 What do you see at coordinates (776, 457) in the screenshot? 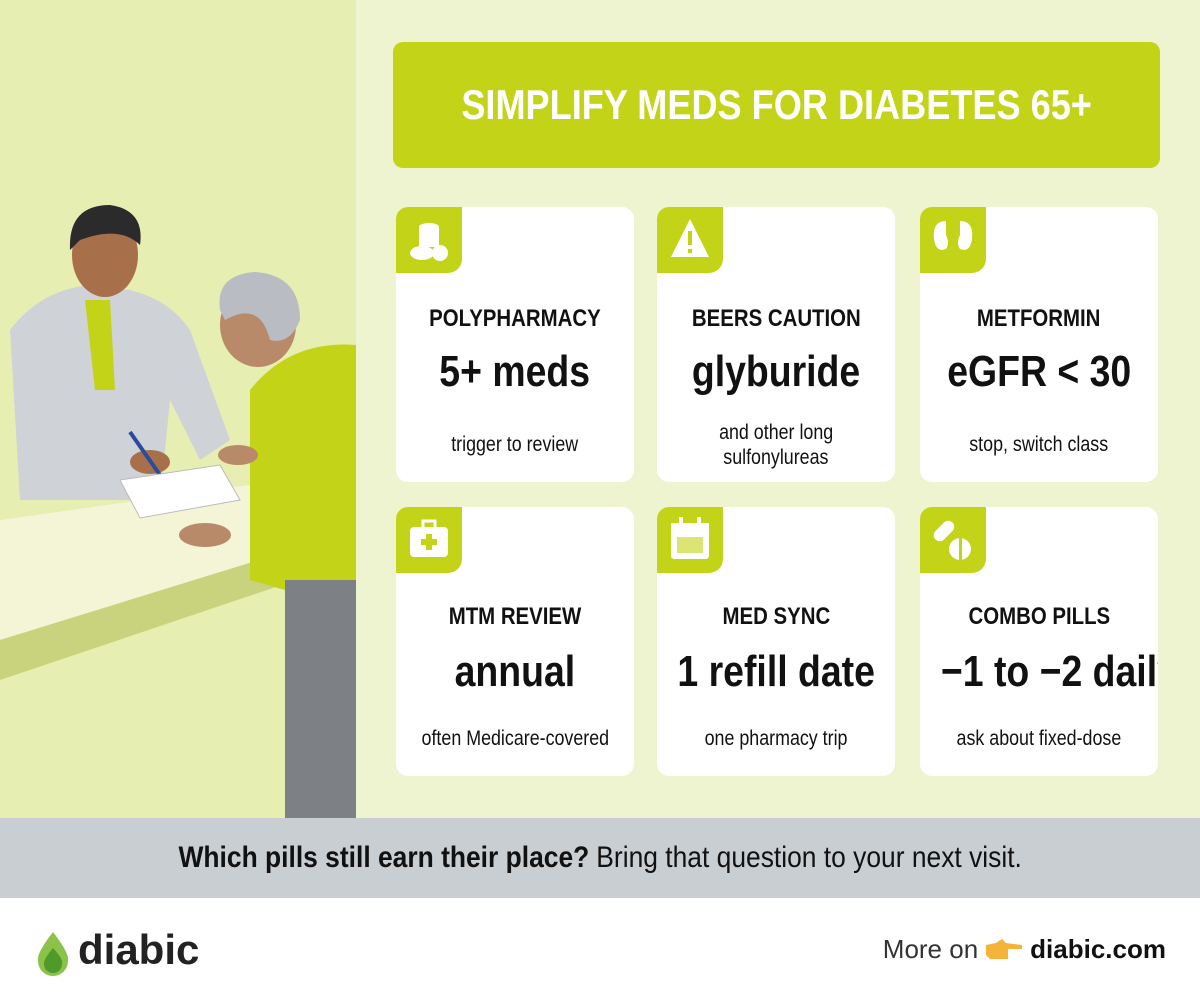
I see `card-note-line: sulfonylureas` at bounding box center [776, 457].